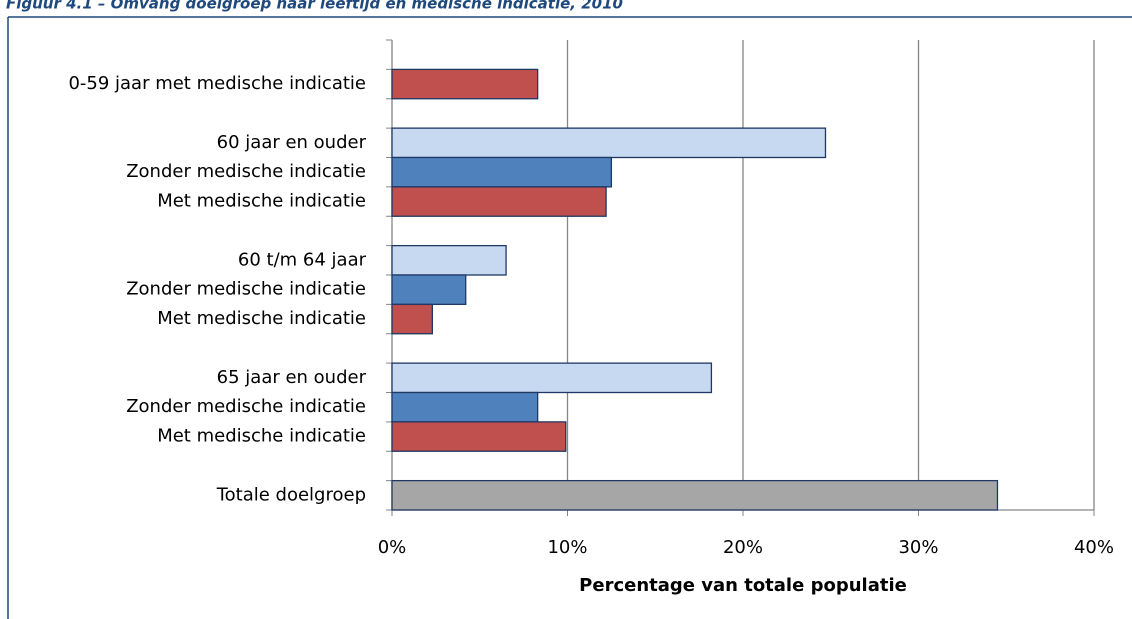 This screenshot has height=619, width=1132. I want to click on x-tick-label: 10%, so click(567, 547).